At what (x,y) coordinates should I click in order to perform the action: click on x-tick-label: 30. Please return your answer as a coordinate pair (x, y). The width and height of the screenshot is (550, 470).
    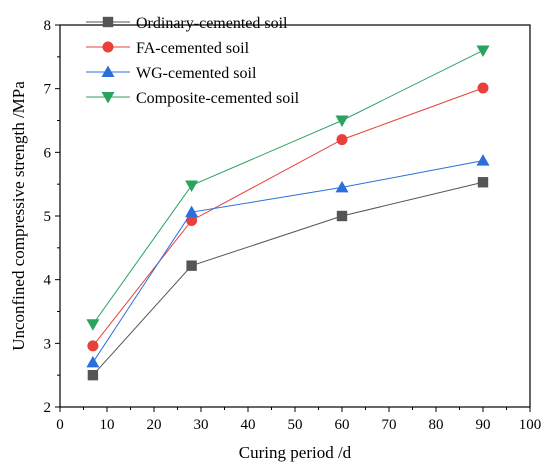
    Looking at the image, I should click on (201, 425).